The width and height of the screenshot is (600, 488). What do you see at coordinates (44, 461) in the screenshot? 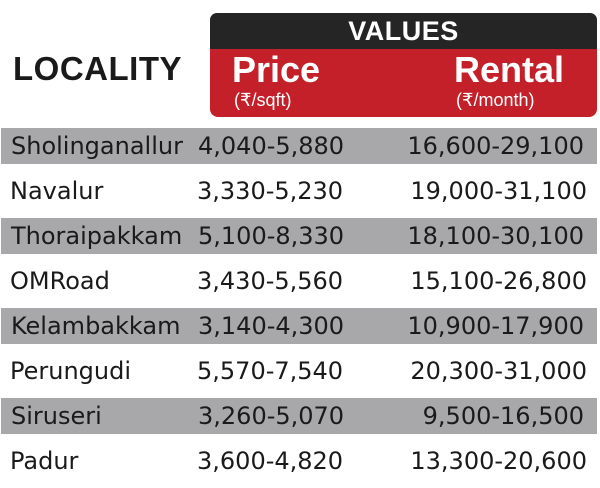
I see `locality-cell: Padur` at bounding box center [44, 461].